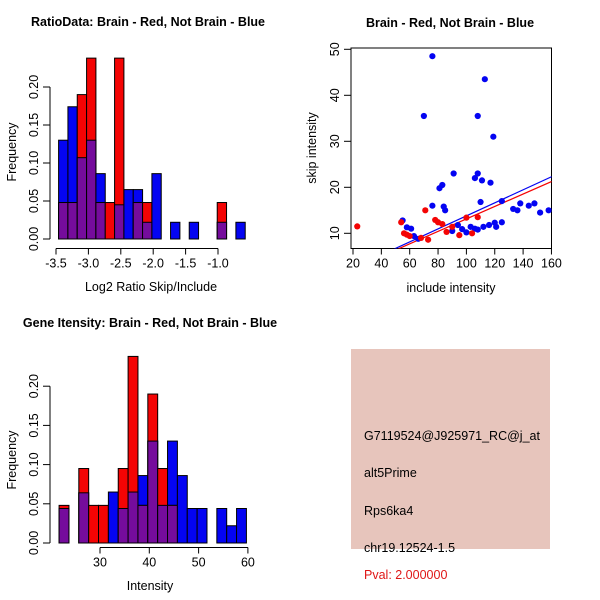  Describe the element at coordinates (218, 264) in the screenshot. I see `x-tick-label: -1.0` at that location.